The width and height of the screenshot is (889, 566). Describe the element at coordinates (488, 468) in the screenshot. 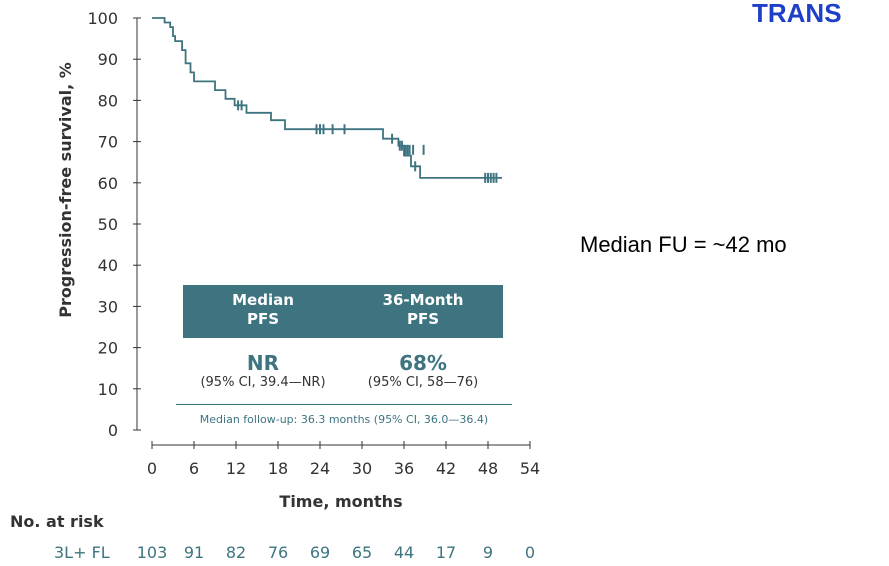

I see `x-tick-label-48: 48` at that location.